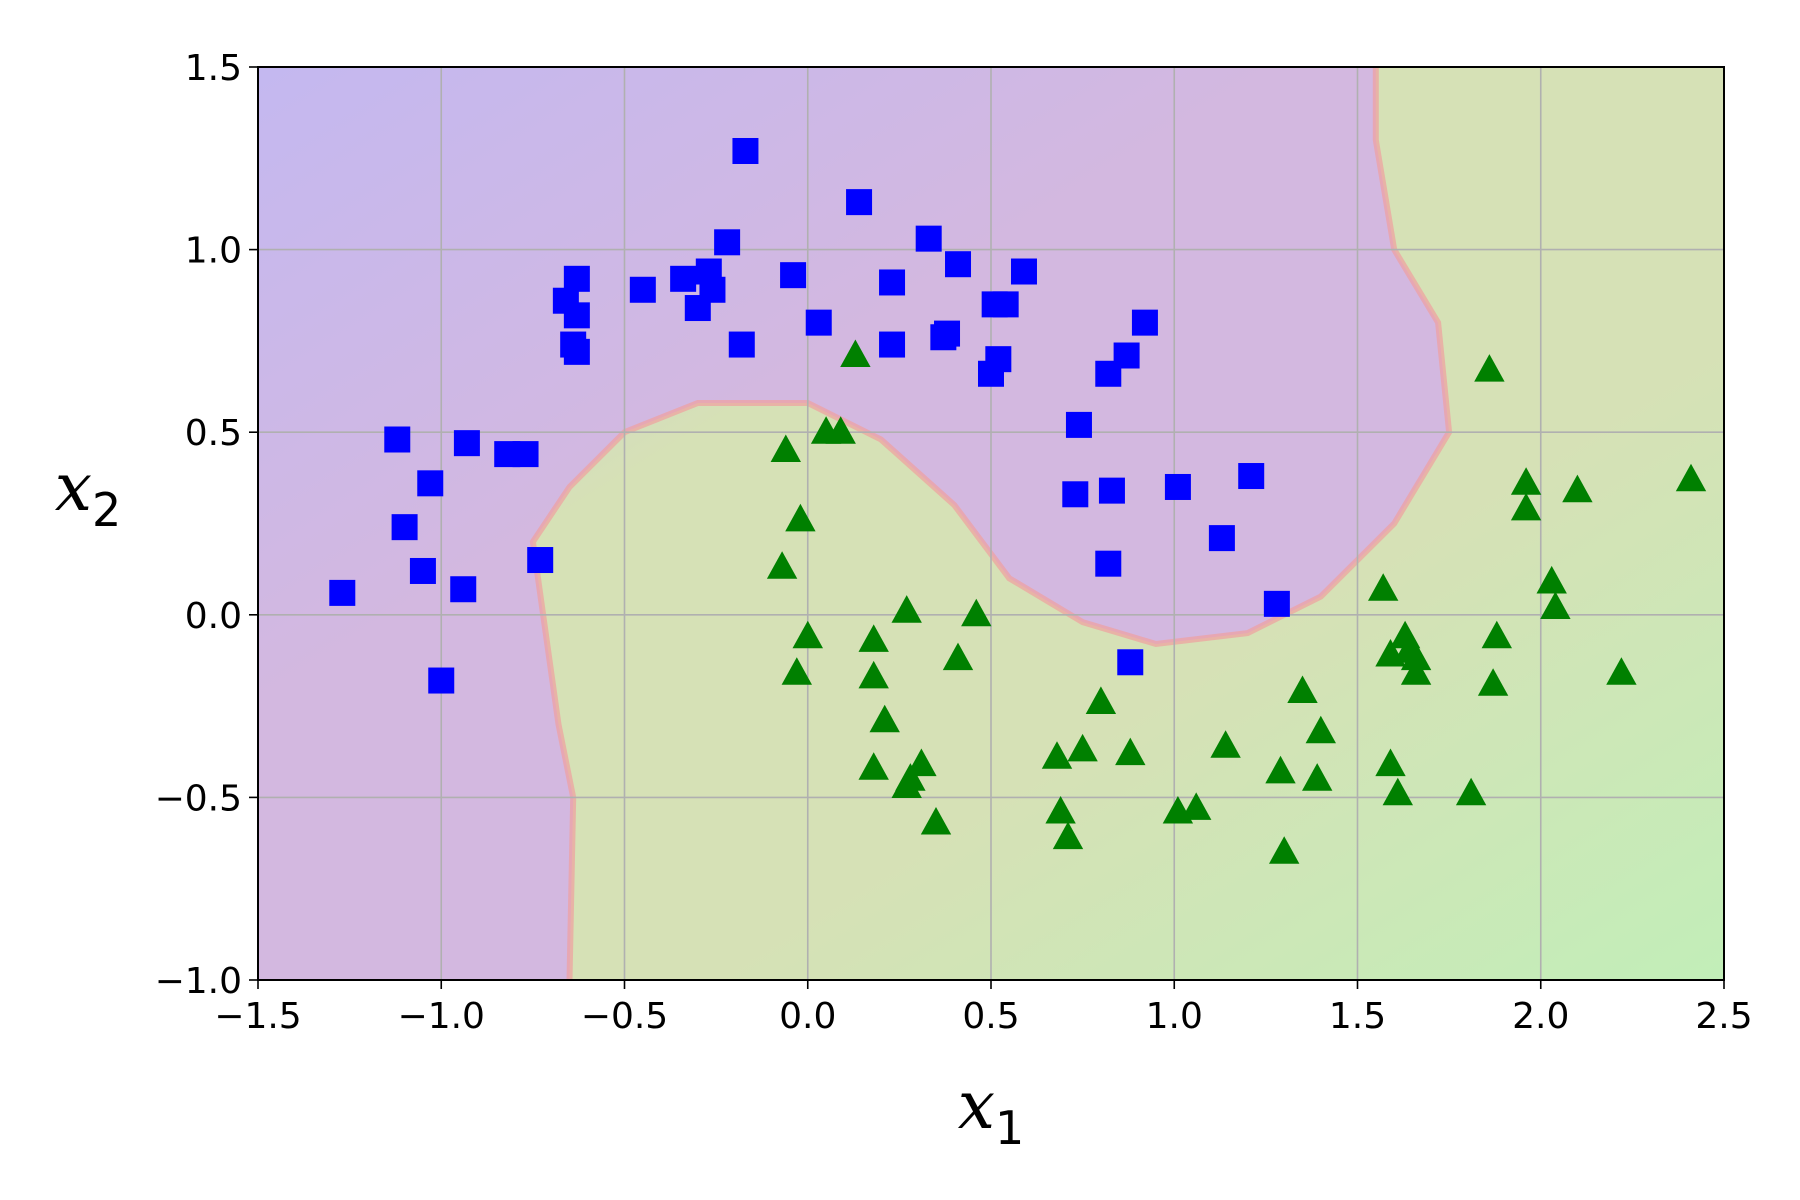 The image size is (1800, 1200). Describe the element at coordinates (198, 798) in the screenshot. I see `y-tick-label: −0.5` at that location.